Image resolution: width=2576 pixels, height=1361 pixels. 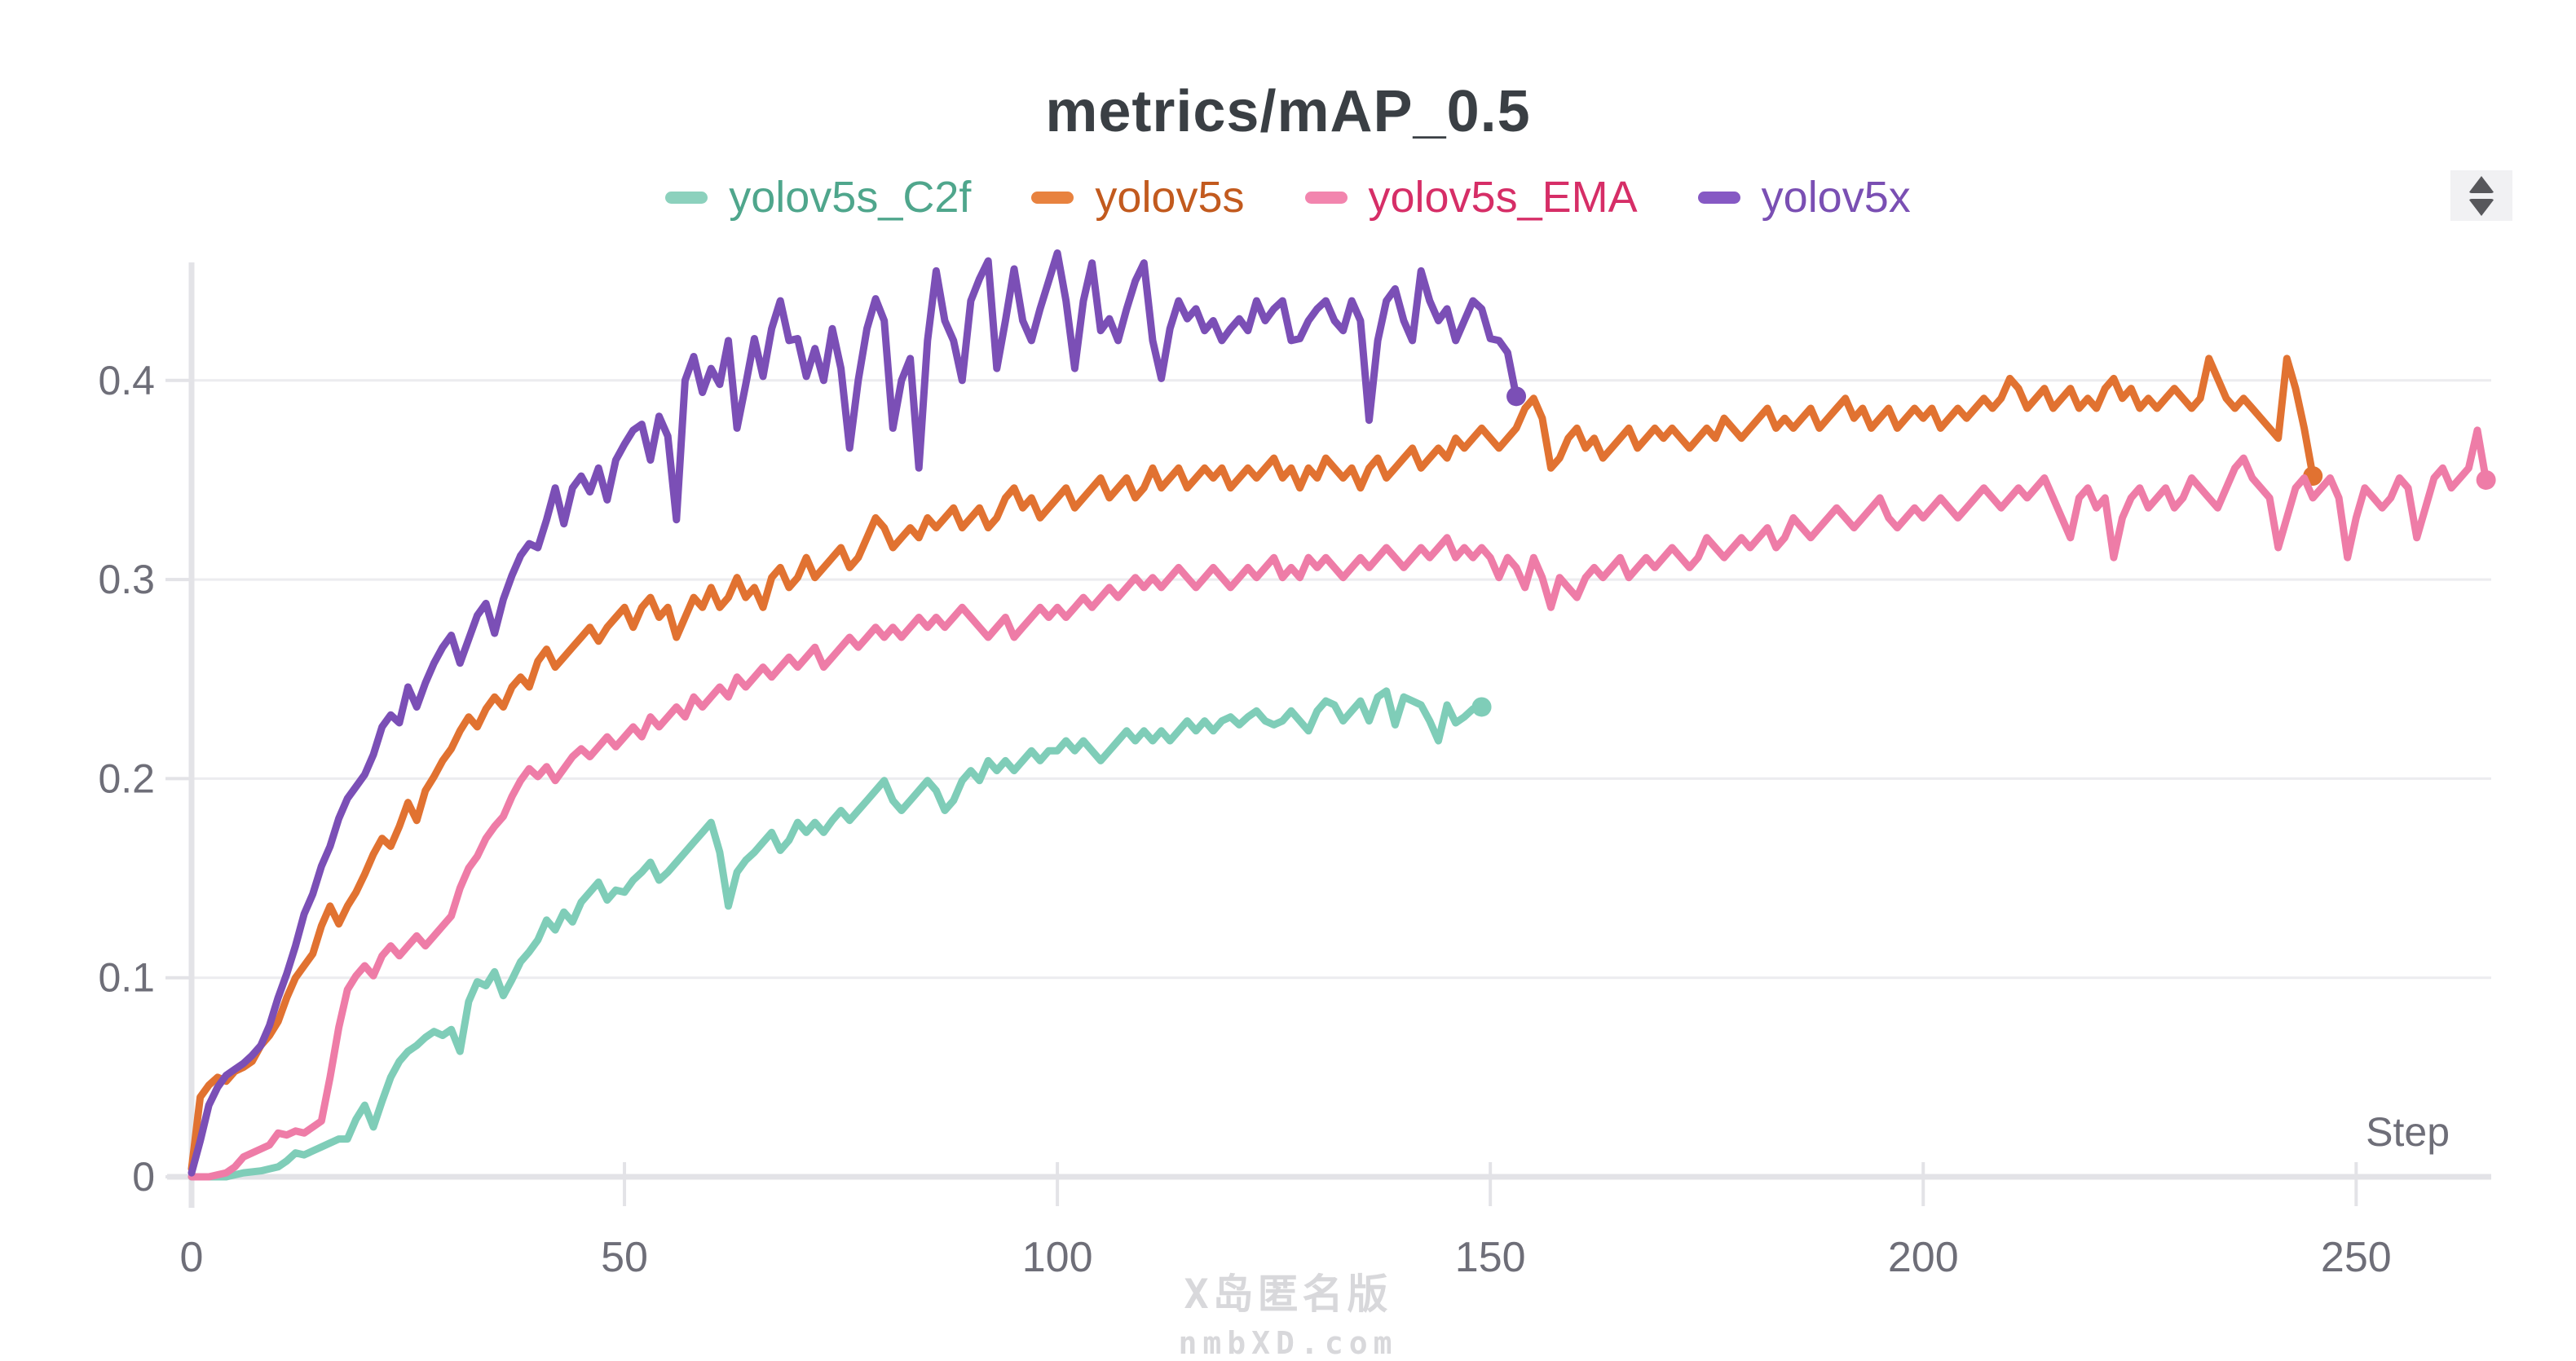 What do you see at coordinates (143, 1177) in the screenshot?
I see `y-tick-label: 0` at bounding box center [143, 1177].